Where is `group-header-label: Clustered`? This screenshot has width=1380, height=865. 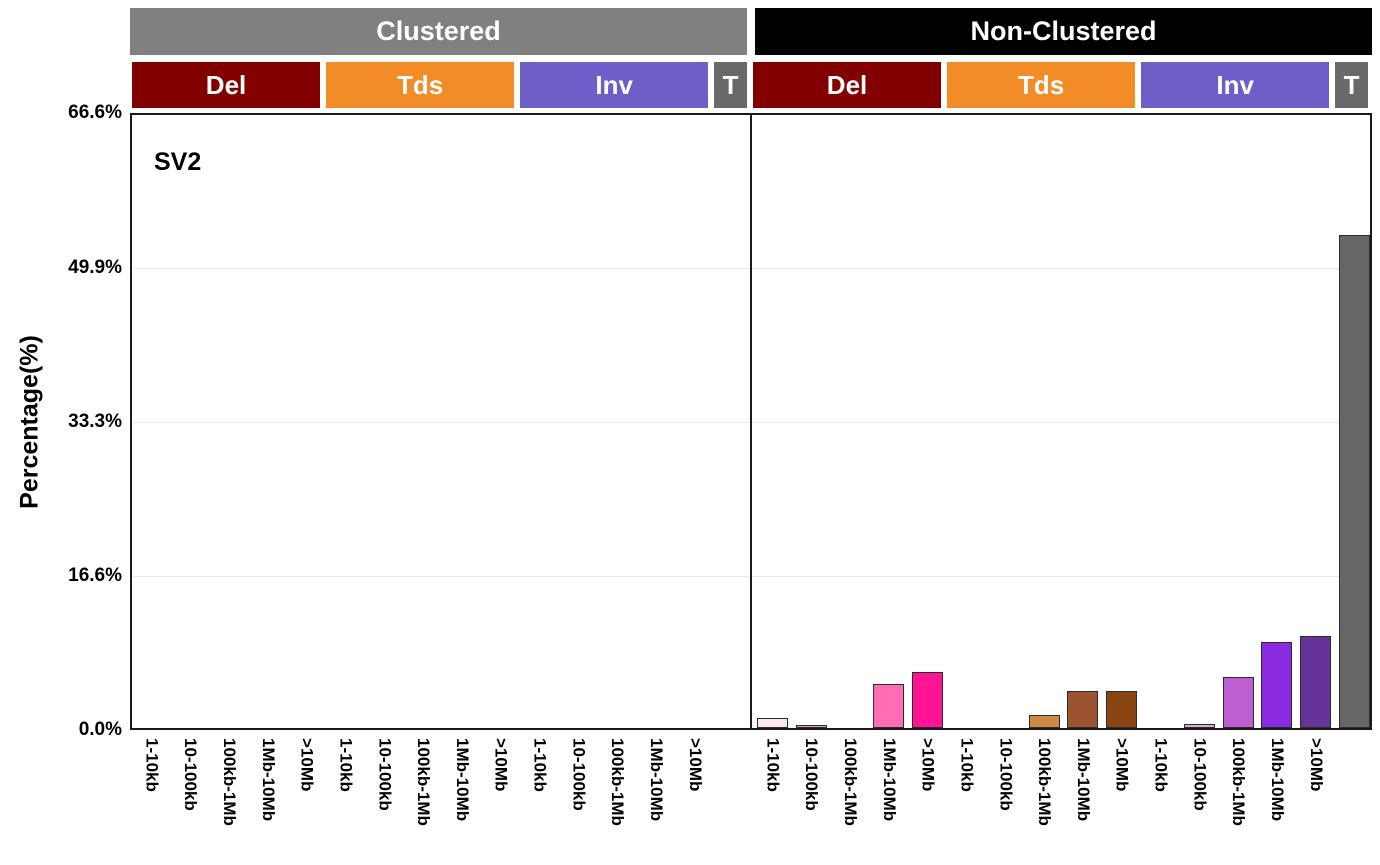 group-header-label: Clustered is located at coordinates (438, 31).